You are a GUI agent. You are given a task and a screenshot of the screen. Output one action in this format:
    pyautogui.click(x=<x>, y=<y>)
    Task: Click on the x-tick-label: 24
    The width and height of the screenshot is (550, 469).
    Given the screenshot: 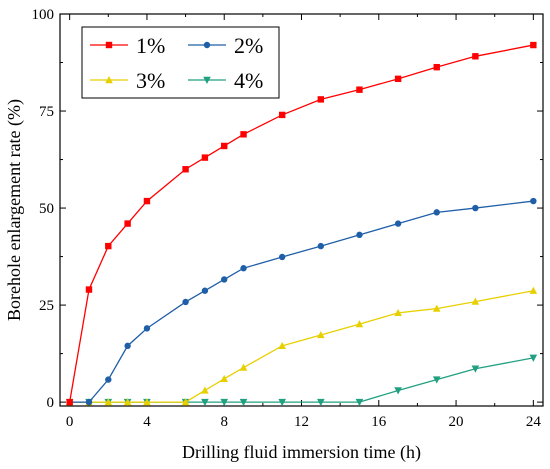 What is the action you would take?
    pyautogui.click(x=534, y=422)
    